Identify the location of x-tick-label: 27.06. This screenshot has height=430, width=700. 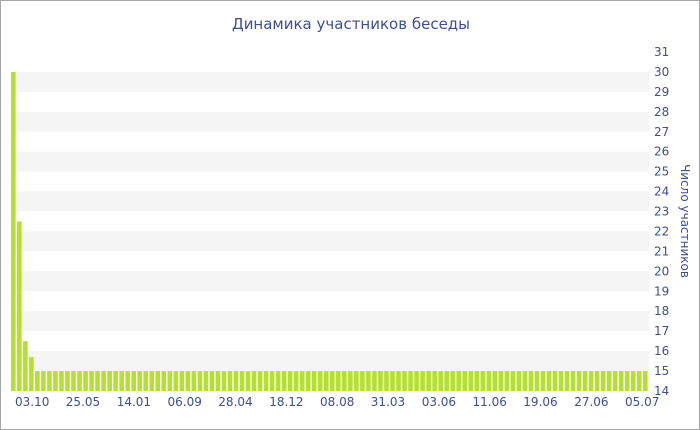
(591, 402).